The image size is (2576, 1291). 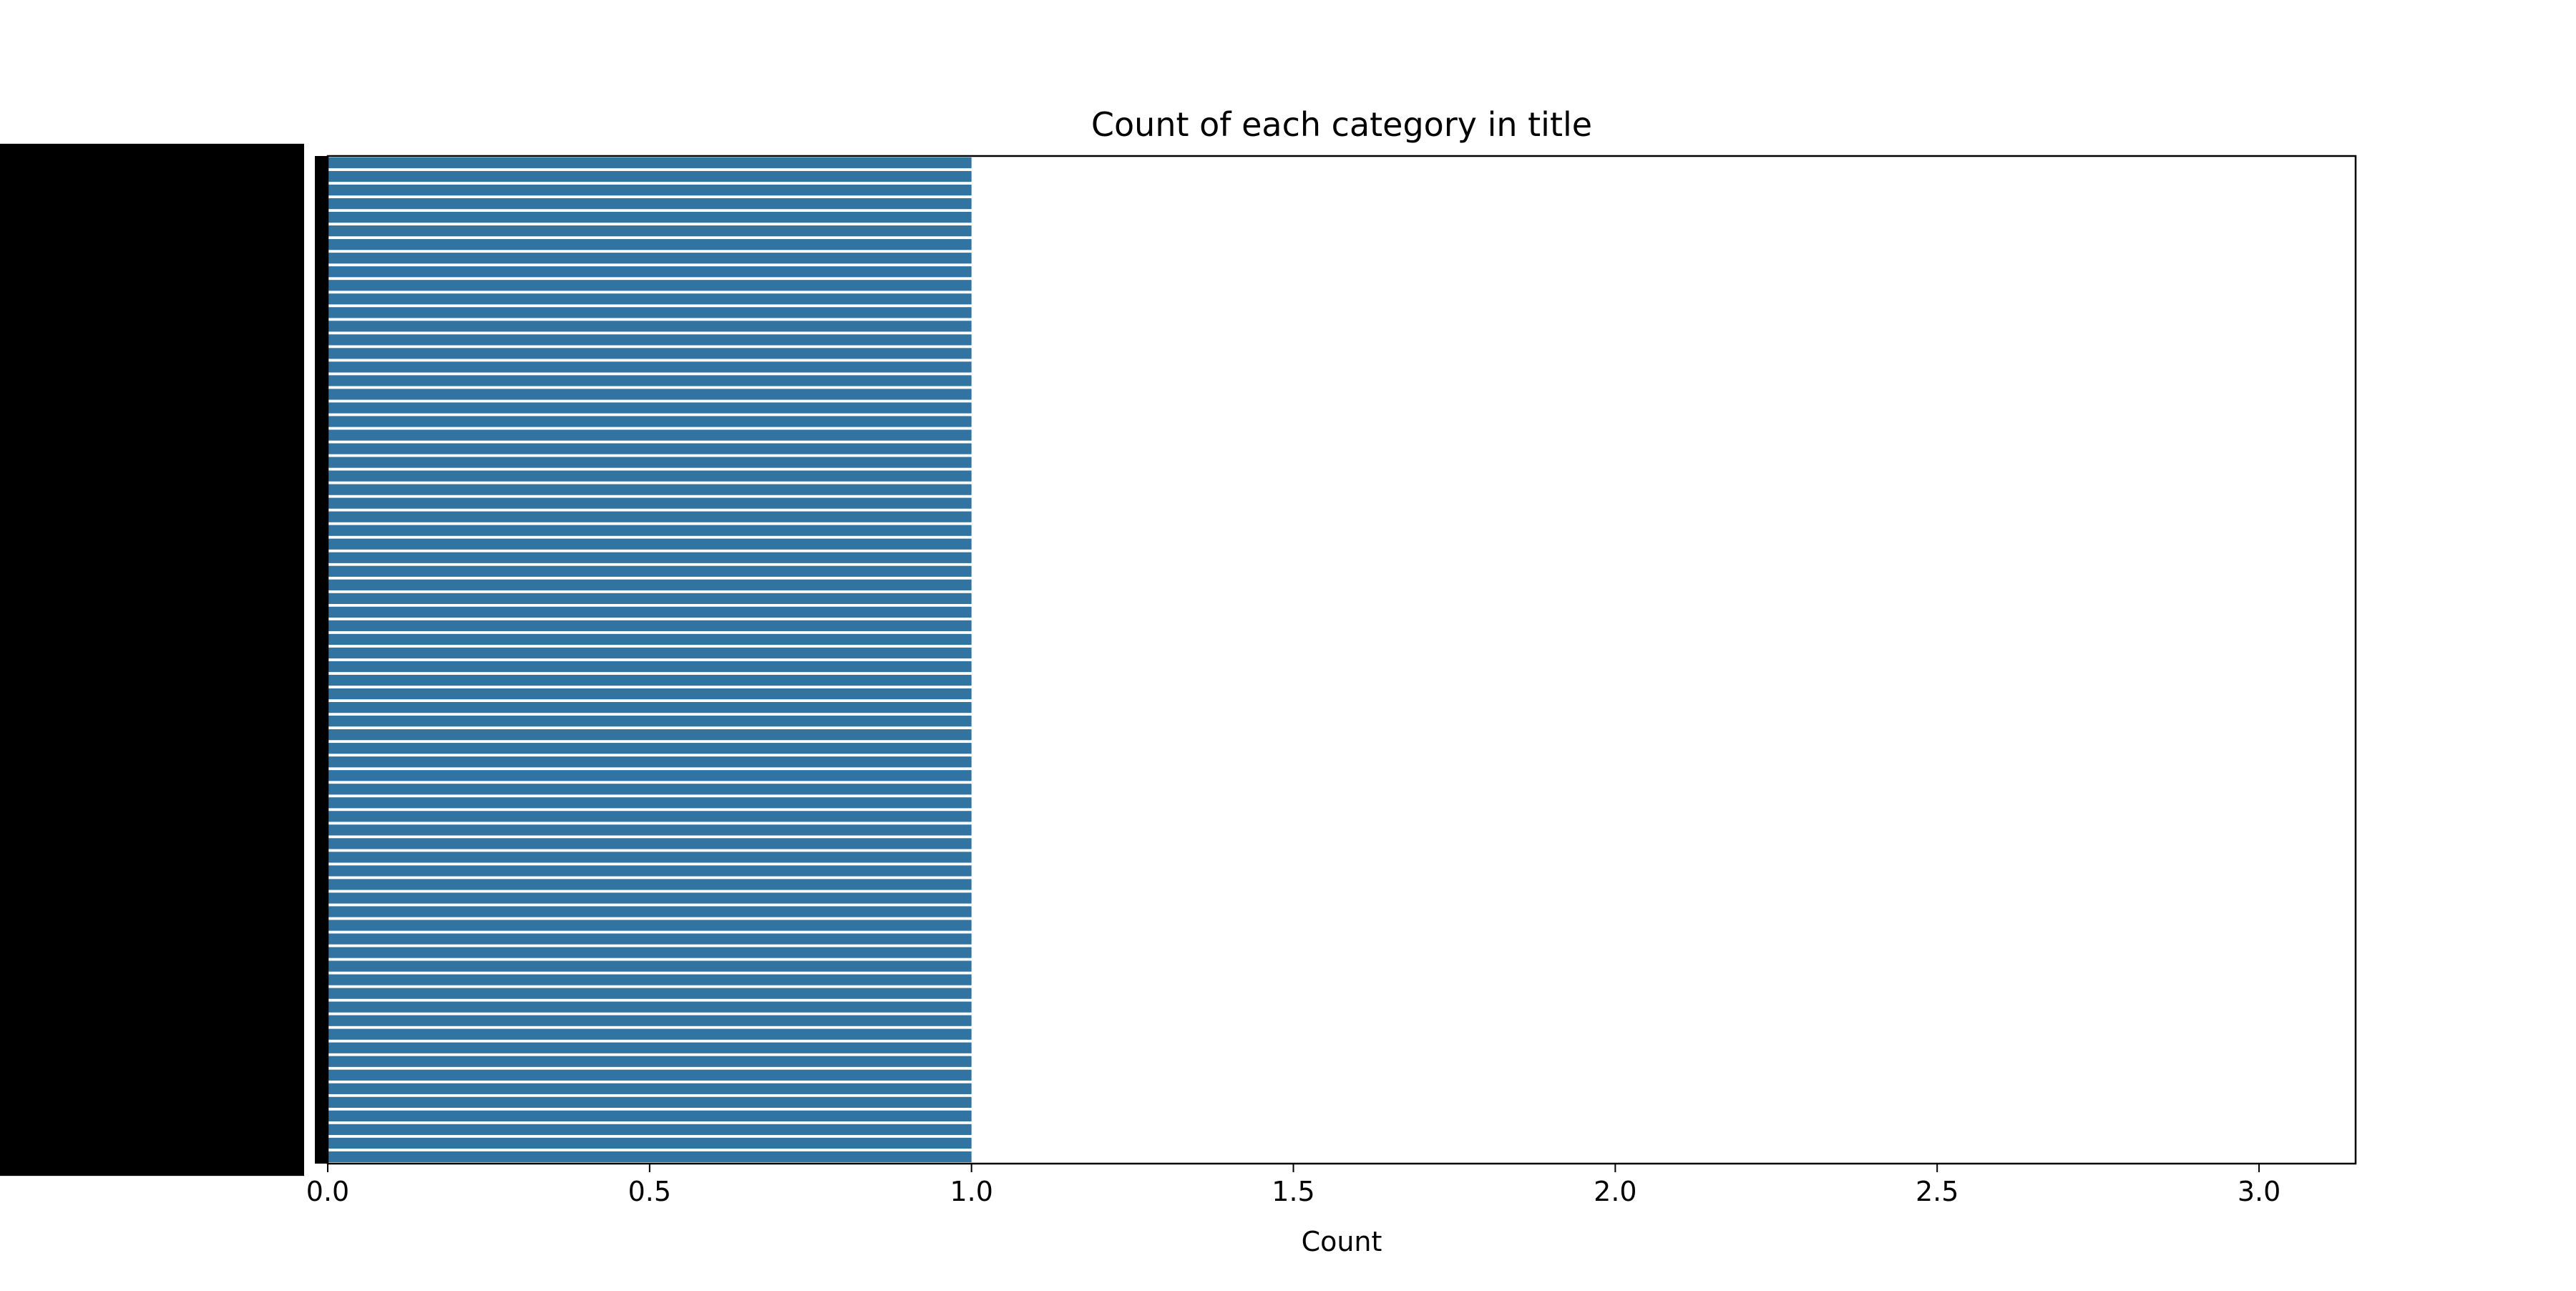 What do you see at coordinates (1293, 1191) in the screenshot?
I see `x-tick-label: 1.5` at bounding box center [1293, 1191].